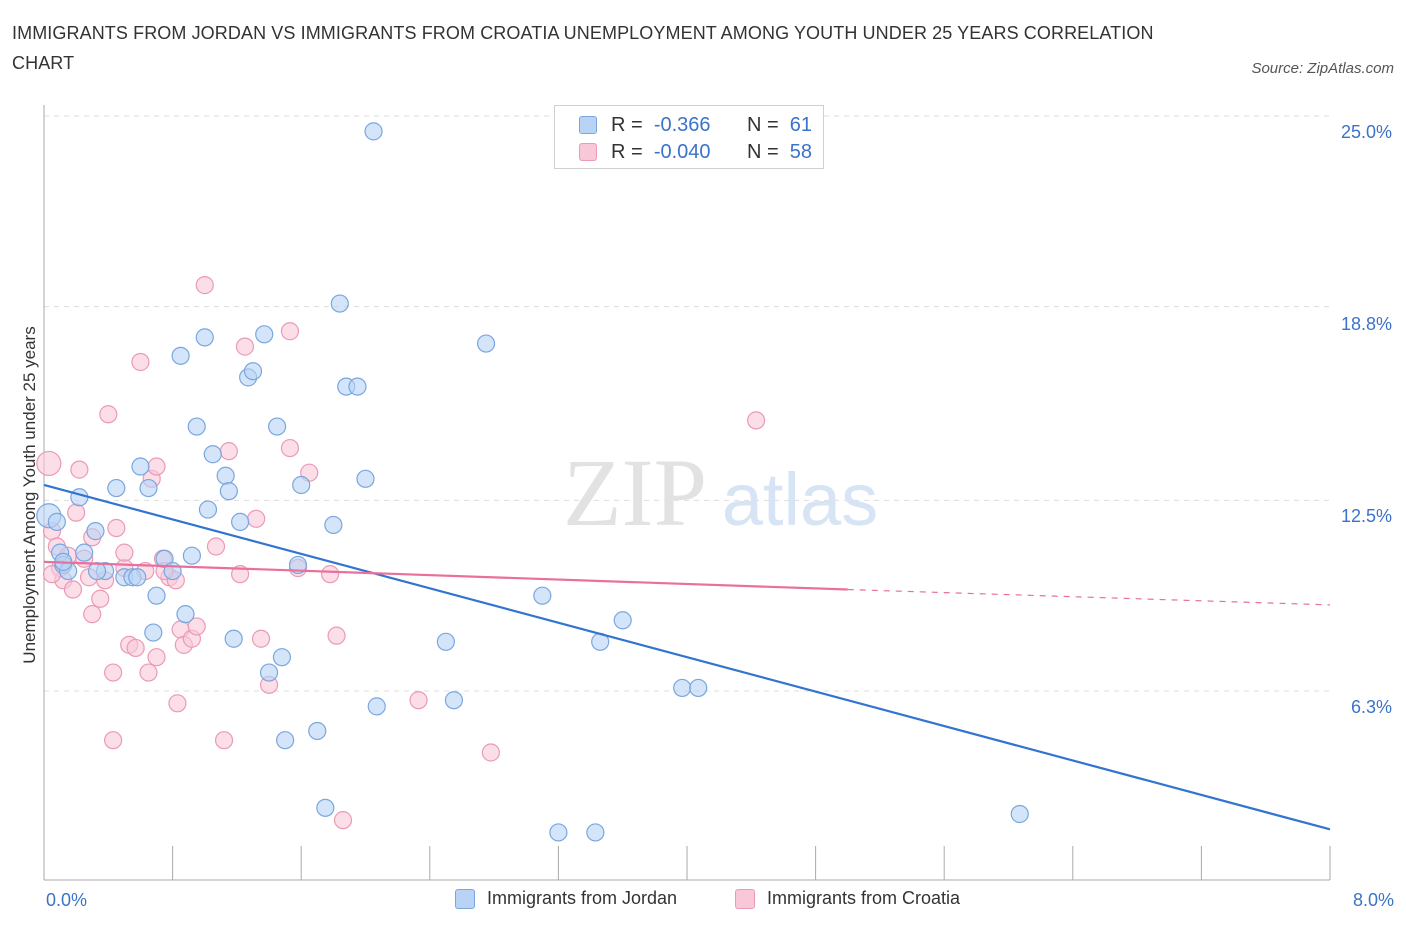 The height and width of the screenshot is (930, 1406). What do you see at coordinates (800, 499) in the screenshot?
I see `watermark-atlas: atlas` at bounding box center [800, 499].